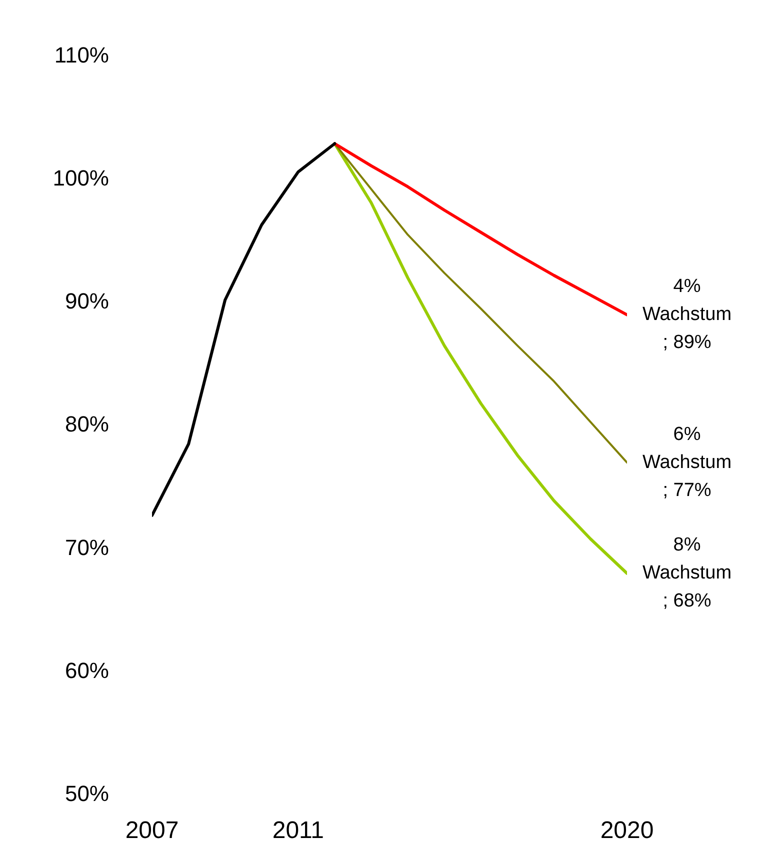 The height and width of the screenshot is (866, 778). Describe the element at coordinates (687, 448) in the screenshot. I see `series-label: 6% Wachstum` at that location.